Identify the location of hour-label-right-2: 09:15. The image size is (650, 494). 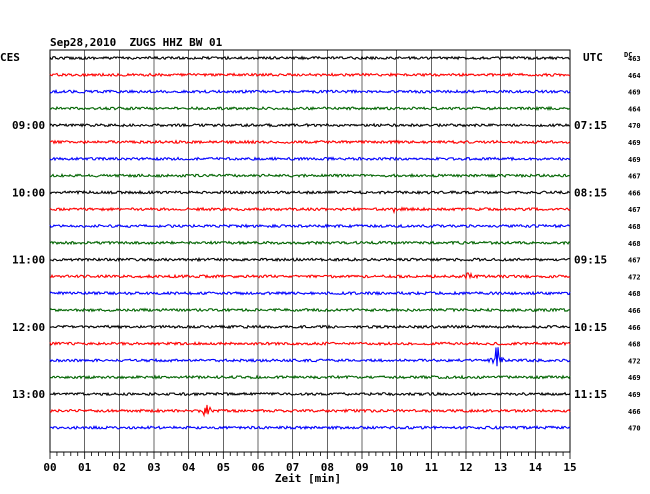
(590, 260).